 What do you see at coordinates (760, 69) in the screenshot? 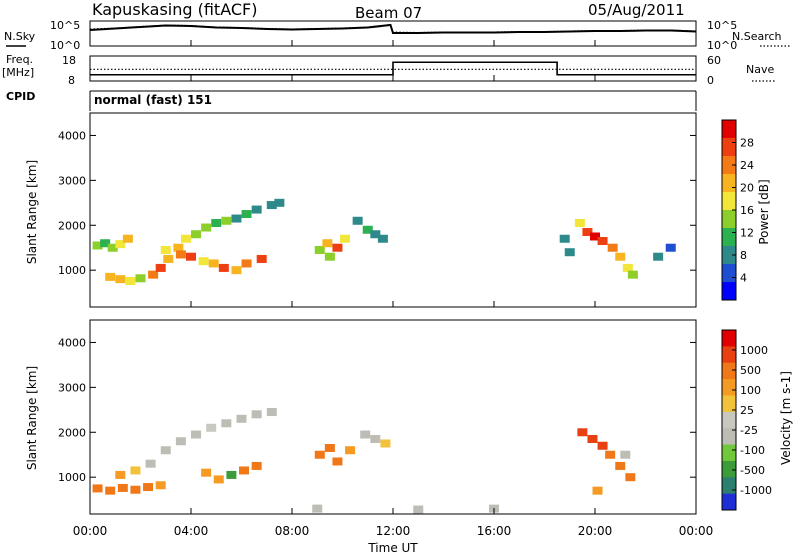
I see `freq-right-label: Nave` at bounding box center [760, 69].